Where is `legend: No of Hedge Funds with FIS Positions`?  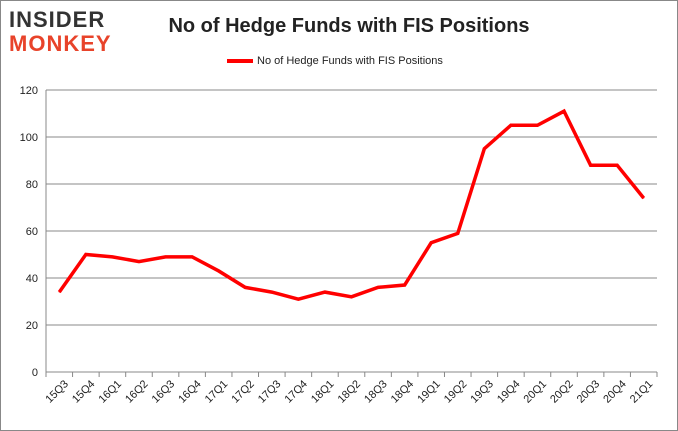 legend: No of Hedge Funds with FIS Positions is located at coordinates (335, 61).